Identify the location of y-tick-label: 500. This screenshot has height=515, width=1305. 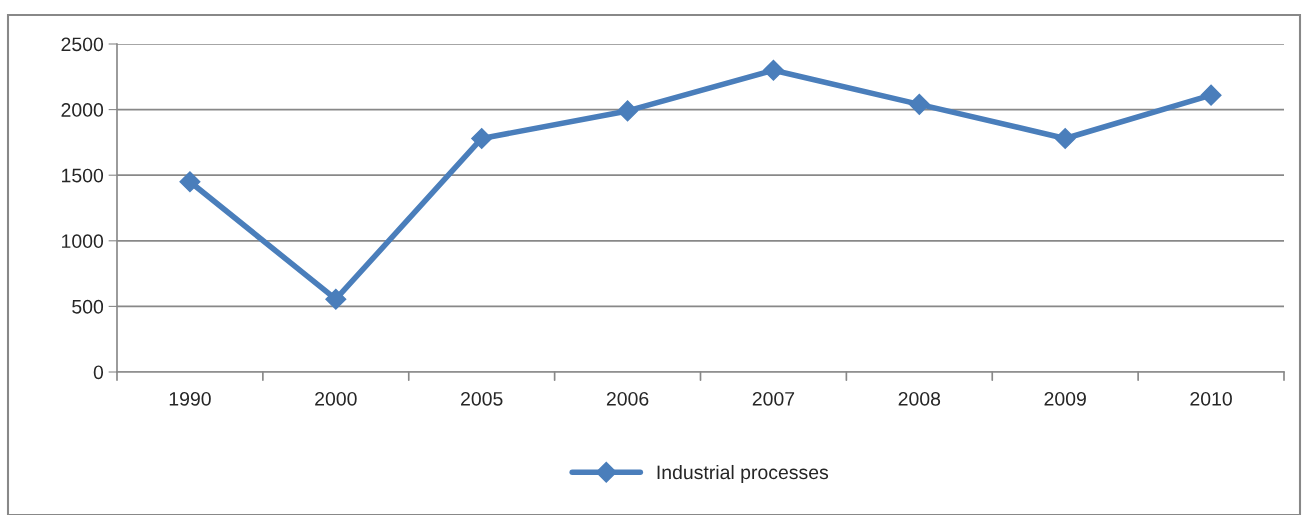
(88, 306).